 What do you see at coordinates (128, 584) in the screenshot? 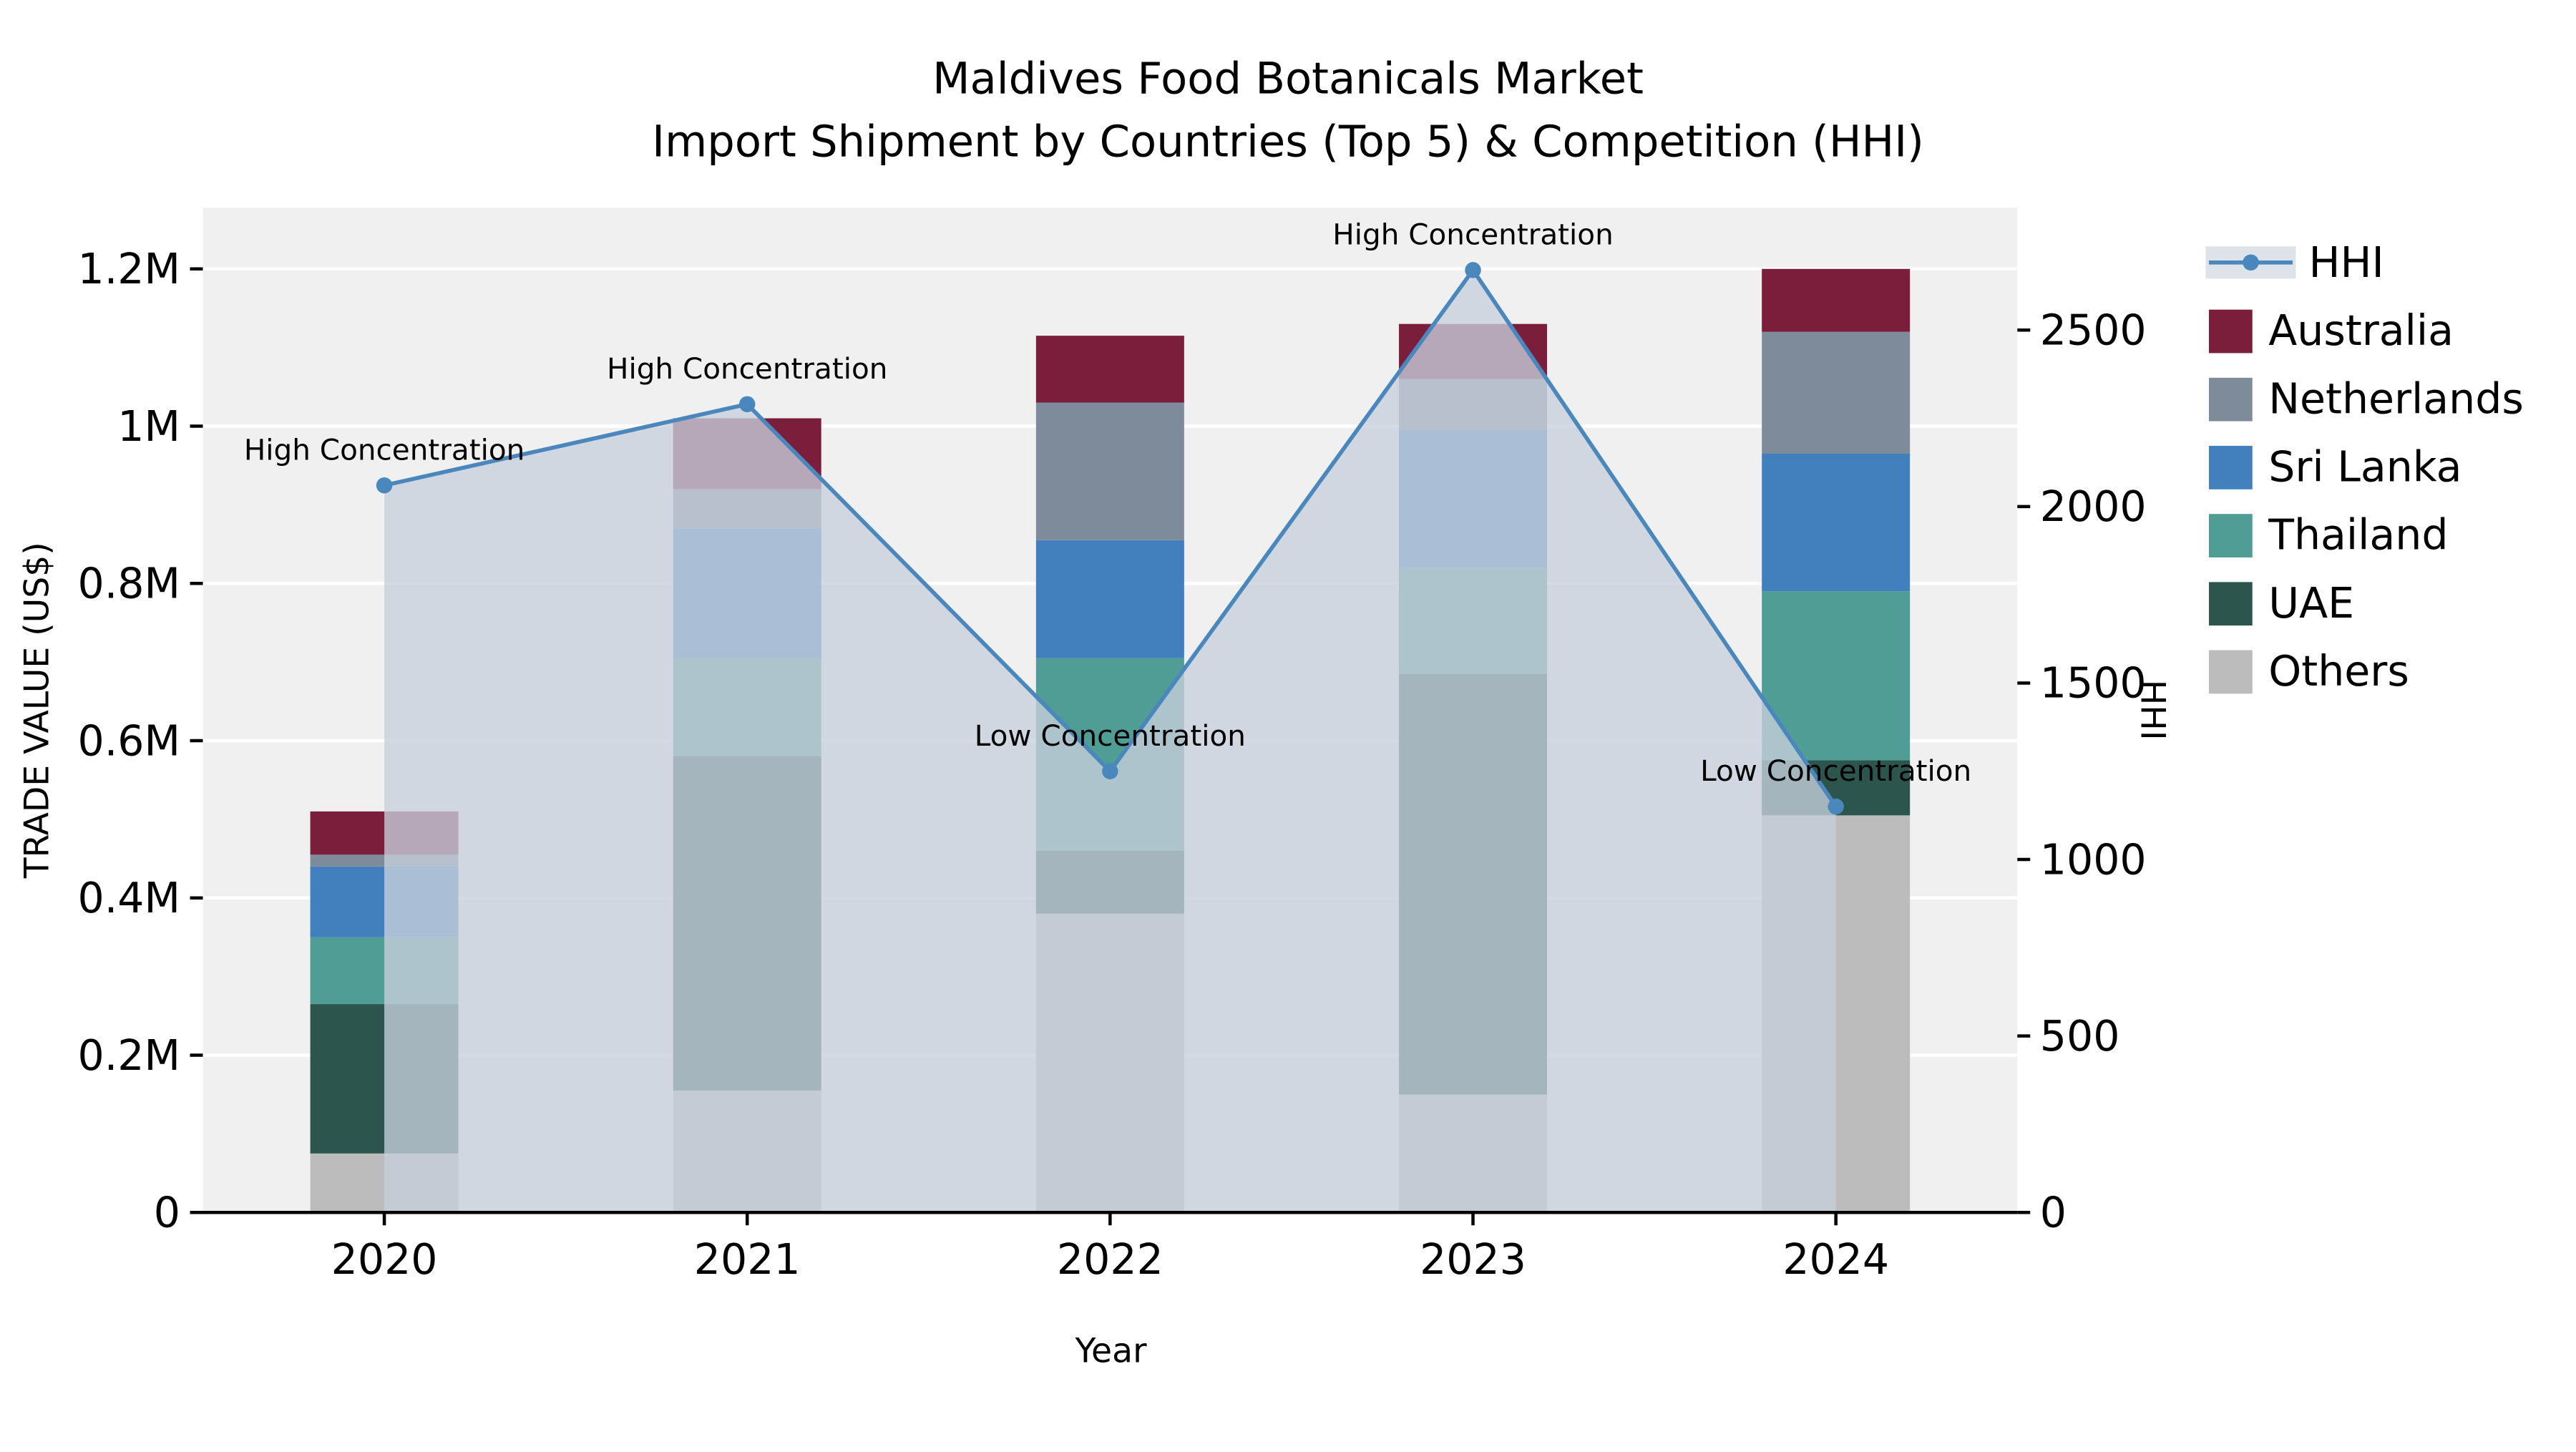
I see `y-left-tick-label: 0.8M` at bounding box center [128, 584].